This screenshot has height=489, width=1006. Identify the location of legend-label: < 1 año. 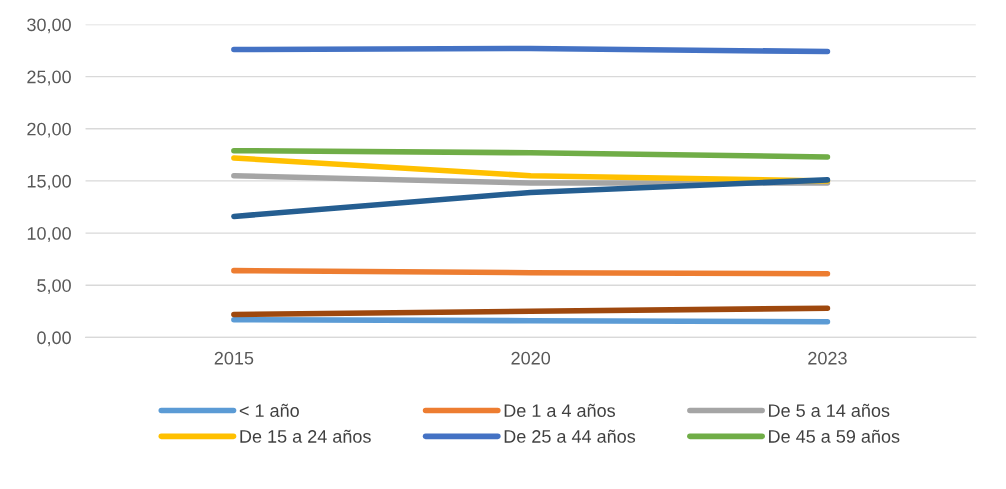
(269, 410).